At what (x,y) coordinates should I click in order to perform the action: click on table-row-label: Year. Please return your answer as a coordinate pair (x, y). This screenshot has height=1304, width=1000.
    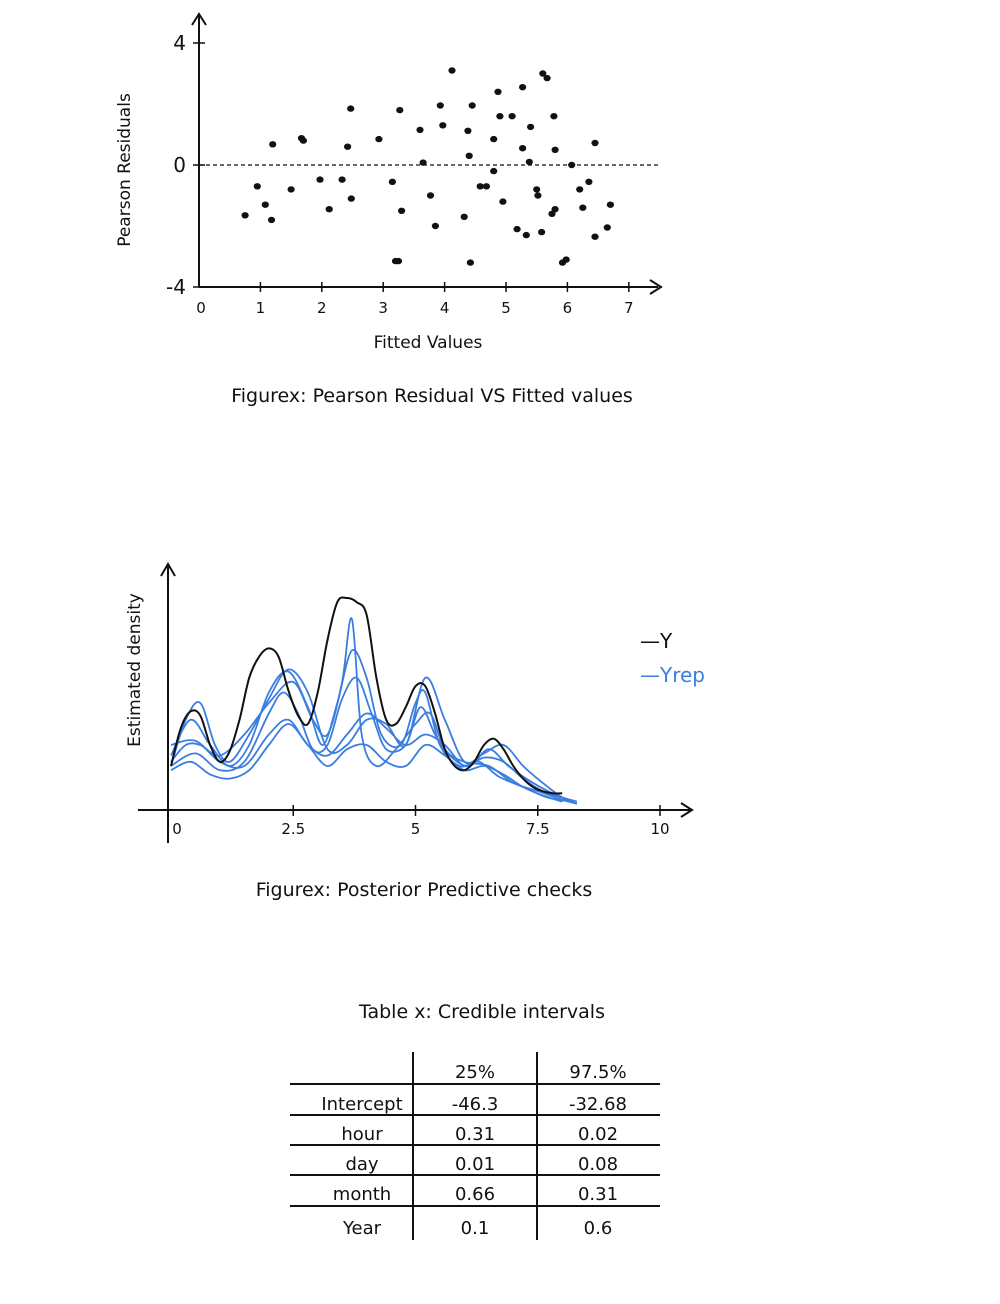
    Looking at the image, I should click on (362, 1228).